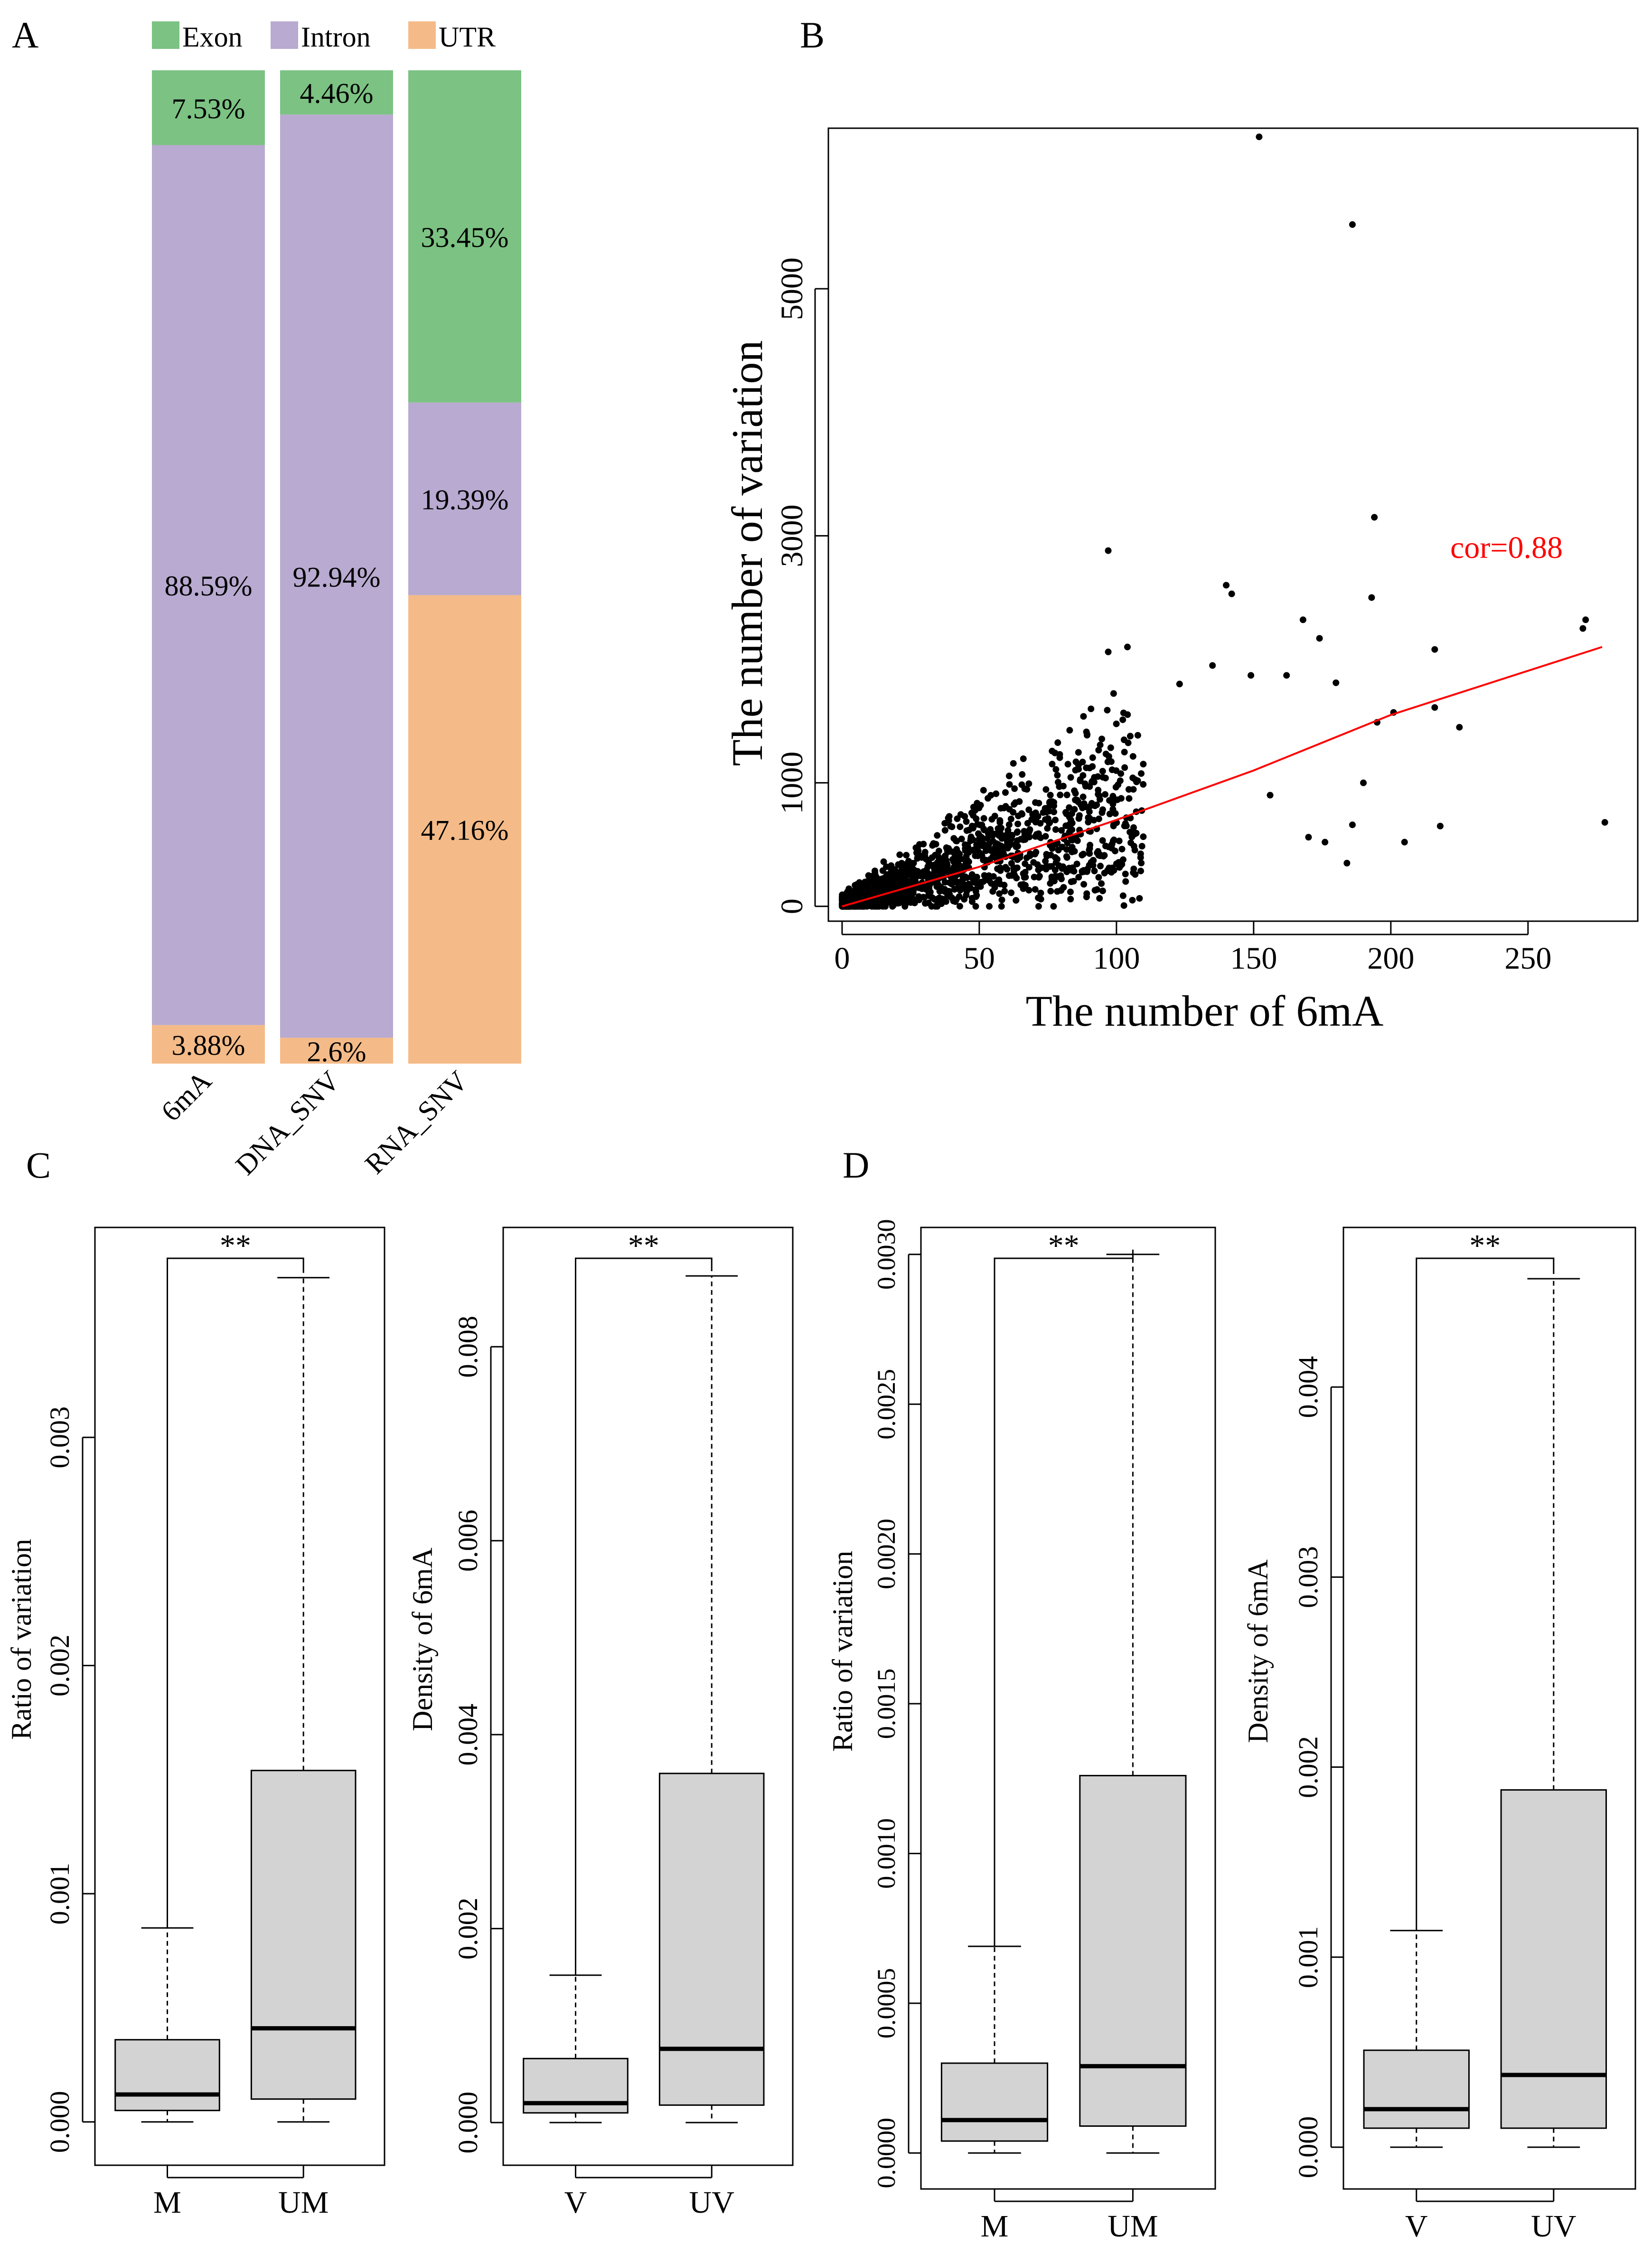 This screenshot has height=2264, width=1652. What do you see at coordinates (792, 288) in the screenshot?
I see `y-tick-label: 5000` at bounding box center [792, 288].